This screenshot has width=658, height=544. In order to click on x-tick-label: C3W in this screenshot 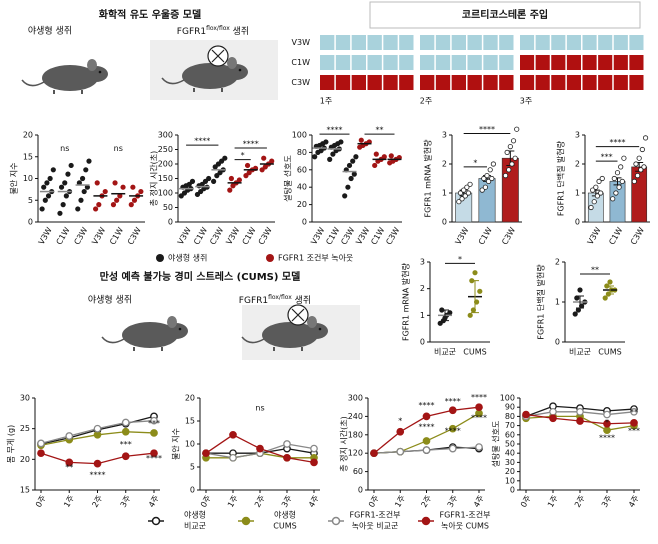, I will do `click(392, 236)`.